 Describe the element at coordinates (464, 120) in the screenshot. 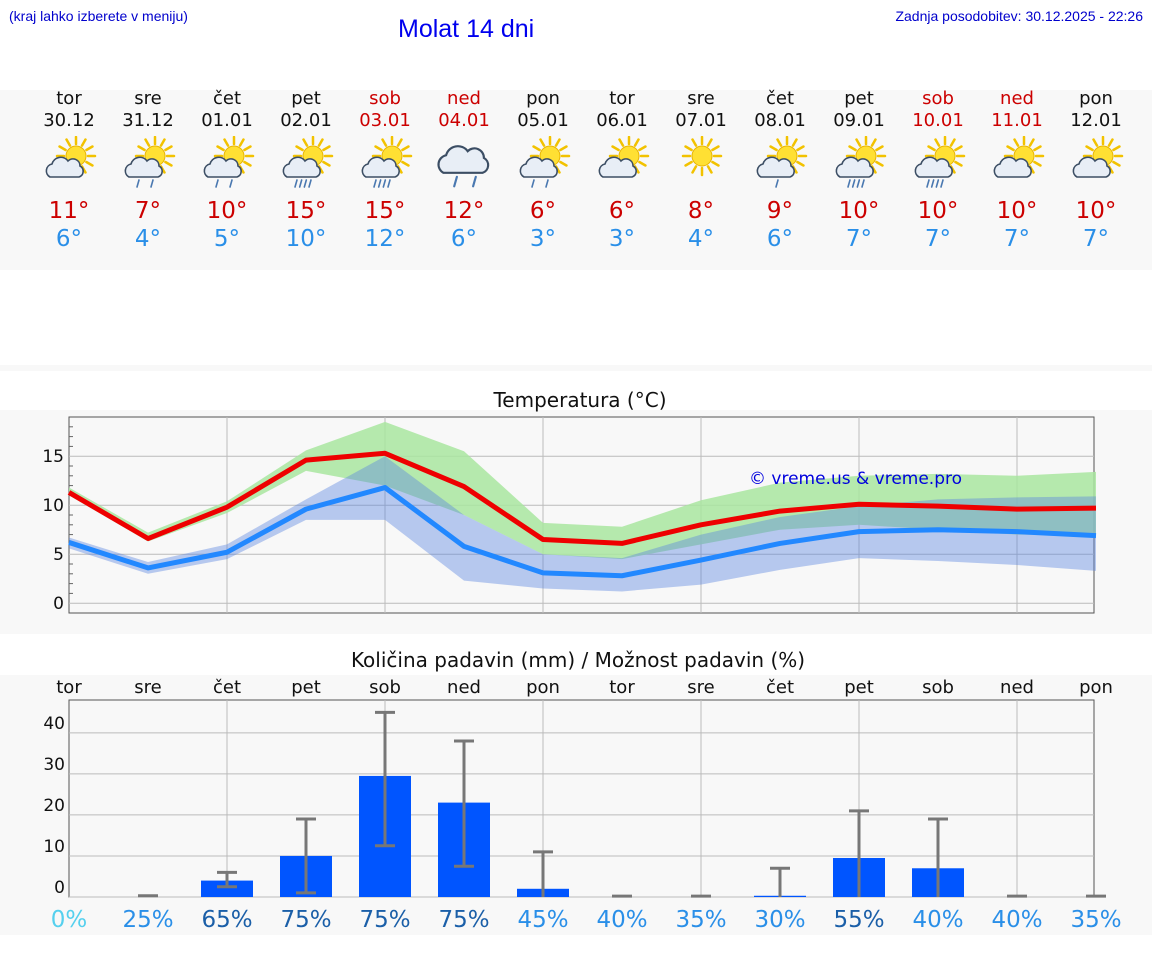

I see `forecast-date: 04.01` at that location.